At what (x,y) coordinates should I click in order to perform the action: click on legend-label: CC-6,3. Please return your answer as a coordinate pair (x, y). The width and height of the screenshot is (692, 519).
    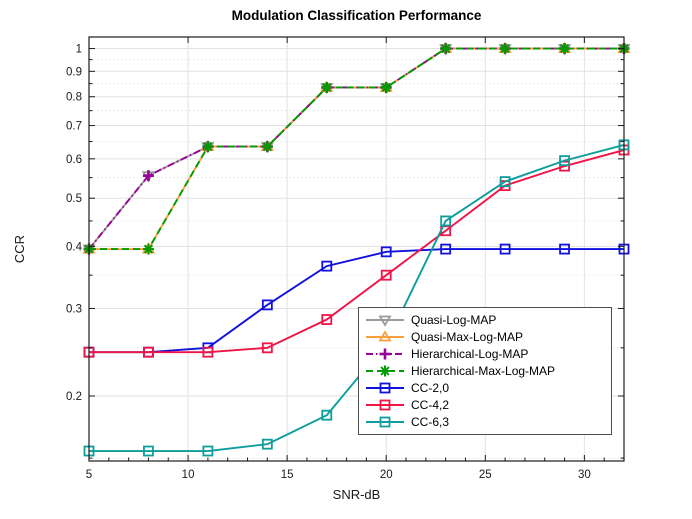
    Looking at the image, I should click on (430, 422).